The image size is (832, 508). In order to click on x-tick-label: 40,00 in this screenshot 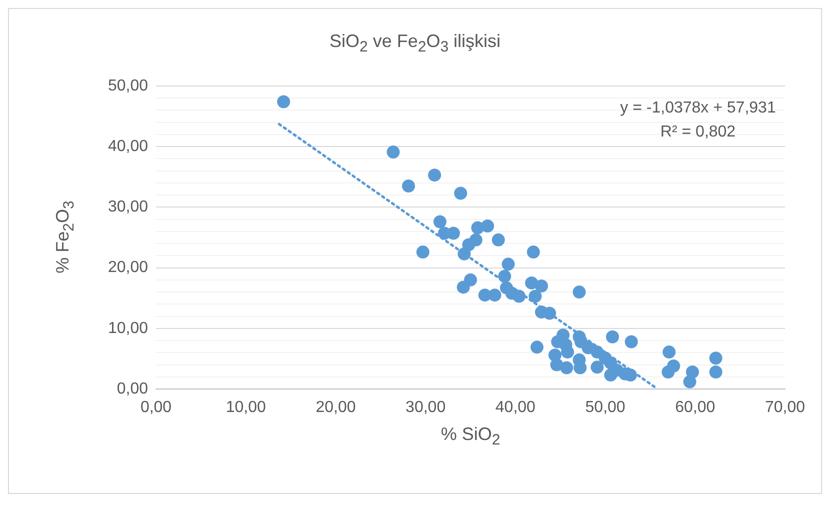, I will do `click(515, 407)`.